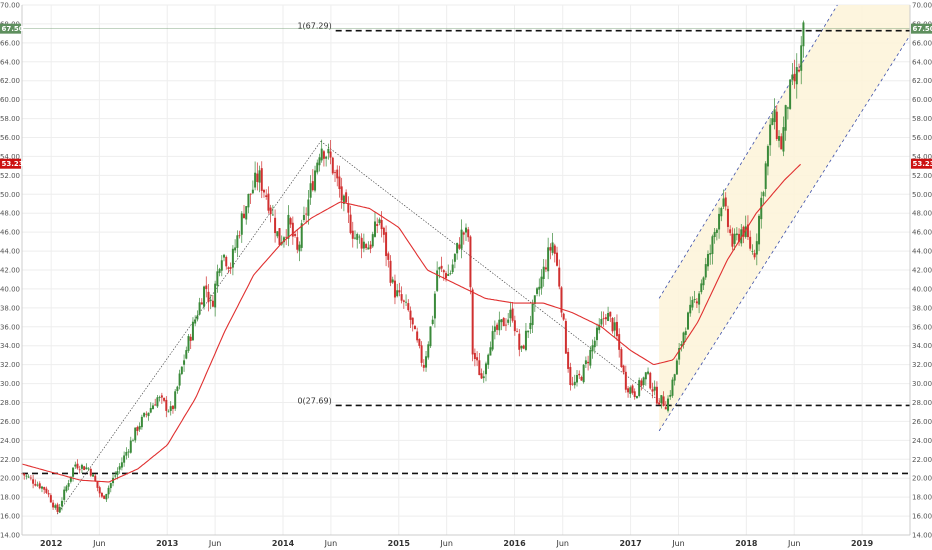 The height and width of the screenshot is (550, 932). Describe the element at coordinates (922, 517) in the screenshot. I see `y-tick-label-right: 16.00` at that location.